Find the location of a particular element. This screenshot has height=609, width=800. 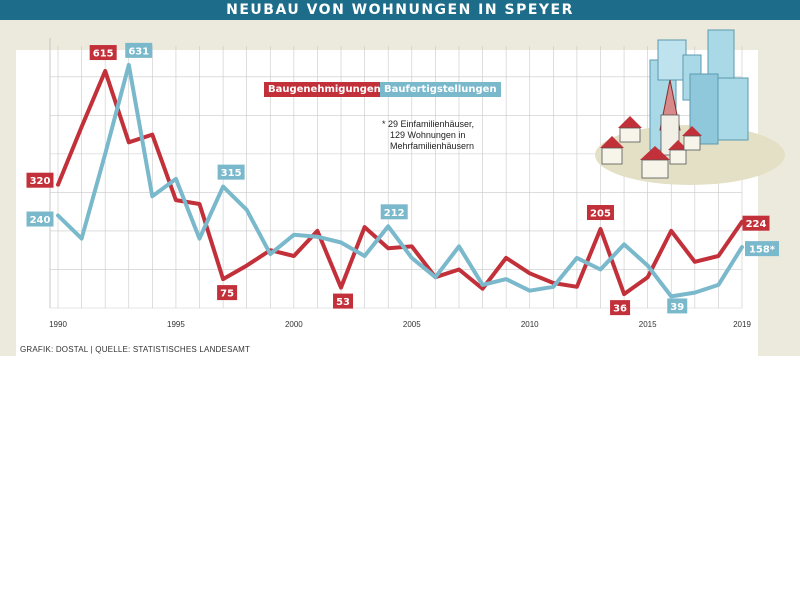

data-label-group: 39 is located at coordinates (677, 306).